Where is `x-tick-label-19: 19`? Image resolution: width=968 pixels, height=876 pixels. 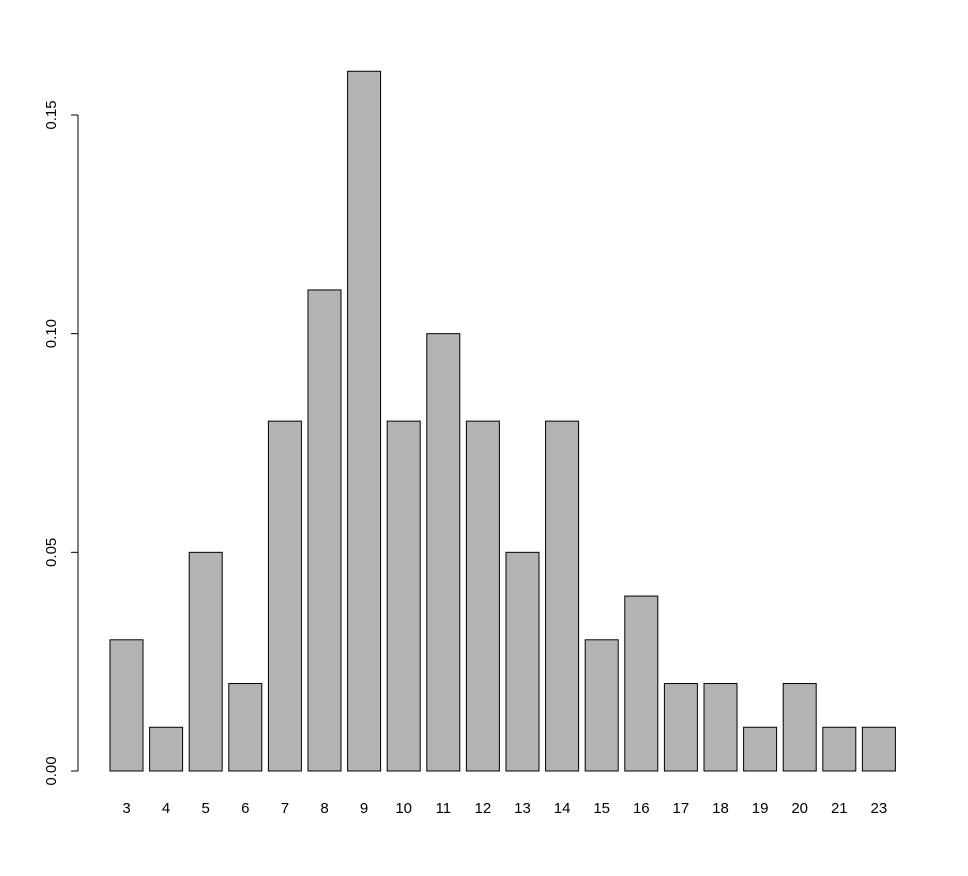 x-tick-label-19: 19 is located at coordinates (760, 808).